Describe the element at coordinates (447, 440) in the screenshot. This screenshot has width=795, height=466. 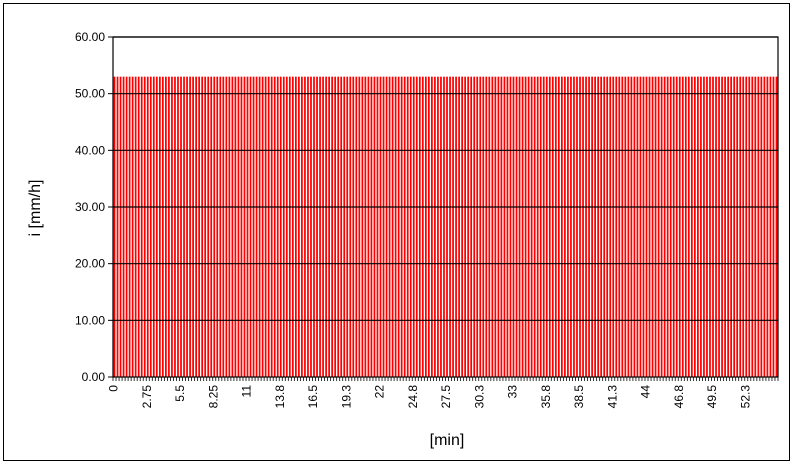
I see `x-axis-title: [min]` at that location.